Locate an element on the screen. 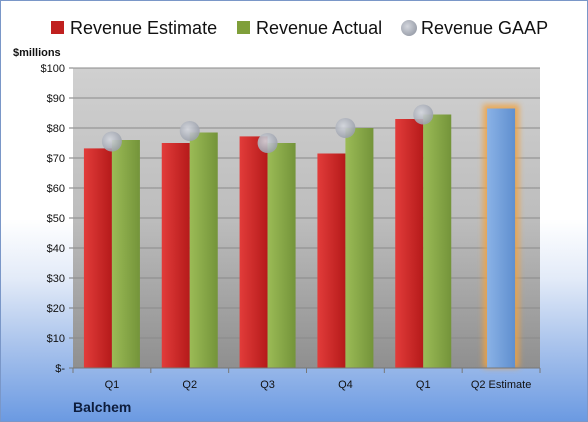  y-tick-label: $70 is located at coordinates (56, 159).